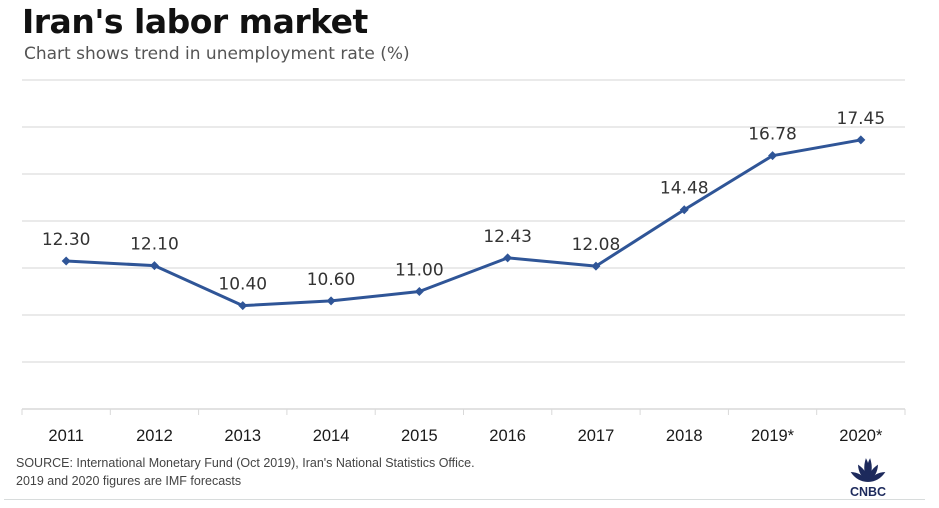  What do you see at coordinates (772, 135) in the screenshot?
I see `data-label: 16.78` at bounding box center [772, 135].